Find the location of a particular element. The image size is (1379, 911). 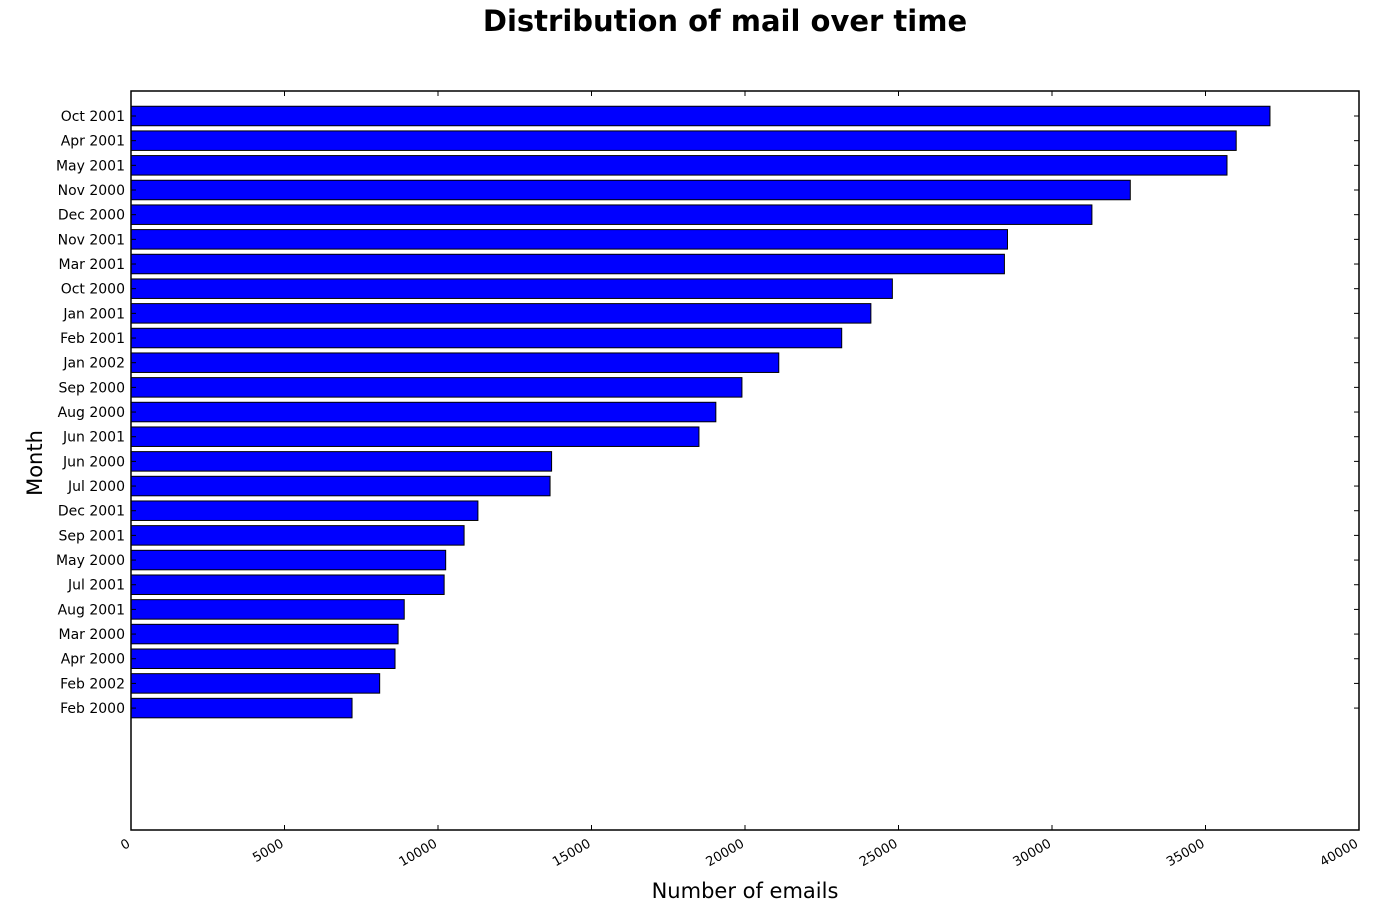

x-tick-label: 15000 is located at coordinates (571, 853).